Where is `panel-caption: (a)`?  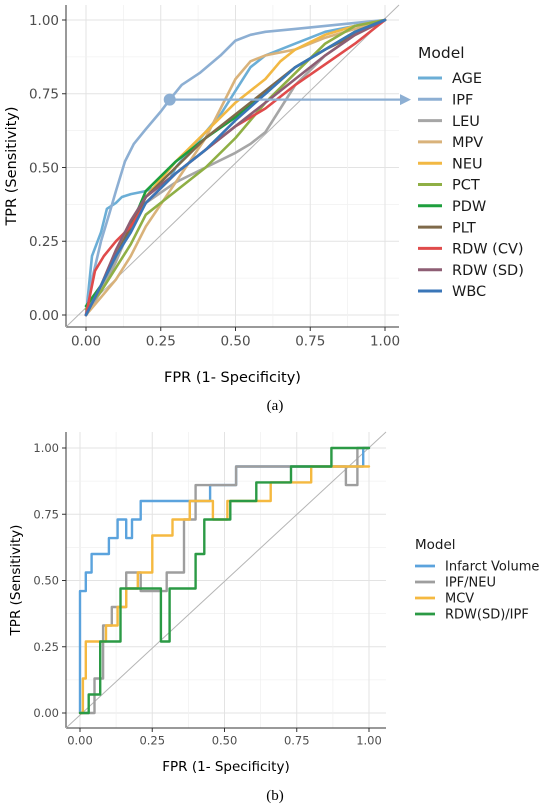
panel-caption: (a) is located at coordinates (275, 406).